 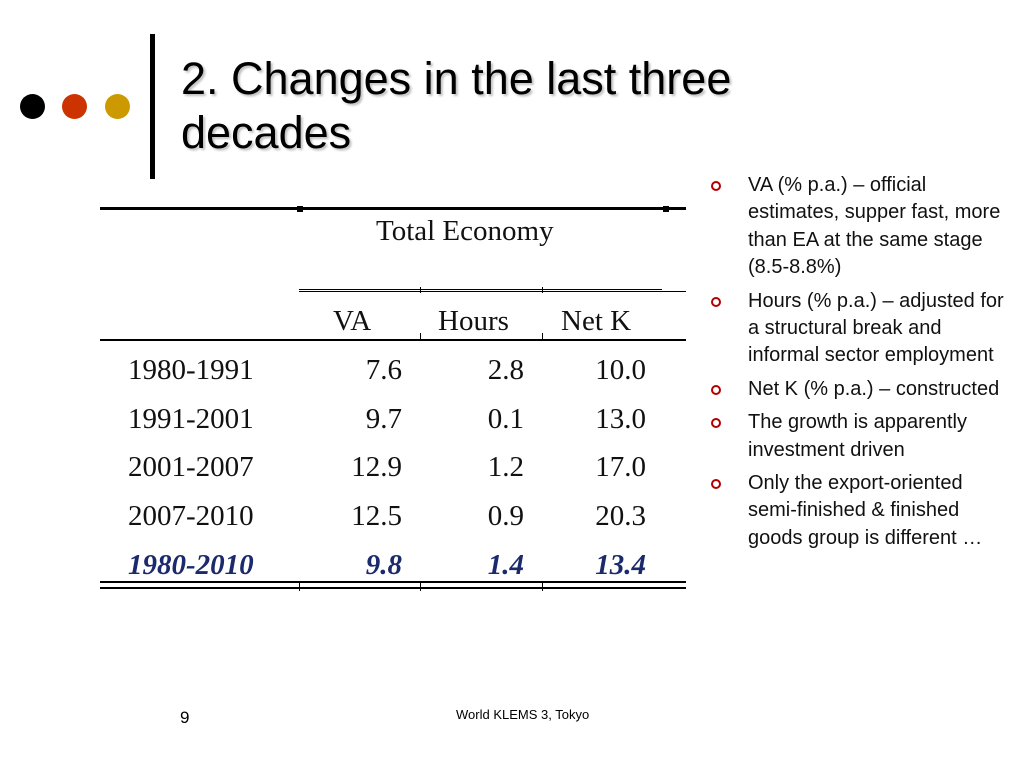 What do you see at coordinates (480, 289) in the screenshot?
I see `group-underline` at bounding box center [480, 289].